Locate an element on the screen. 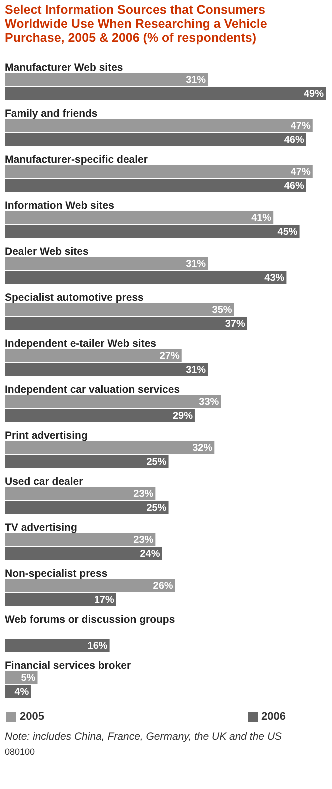 Image resolution: width=332 pixels, height=789 pixels. data-label: 37% is located at coordinates (235, 324).